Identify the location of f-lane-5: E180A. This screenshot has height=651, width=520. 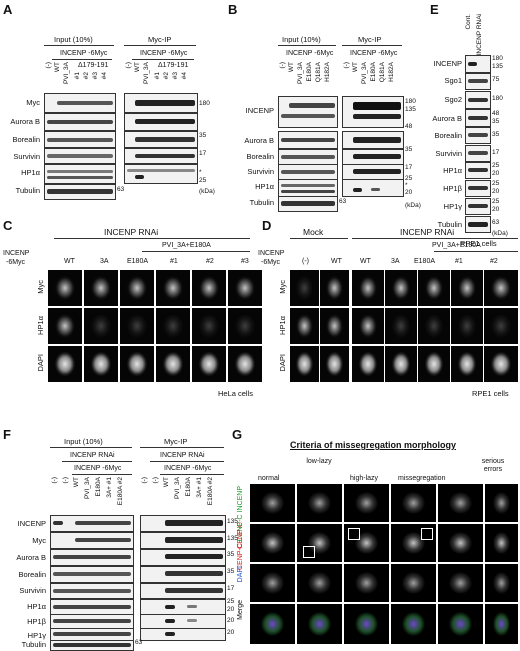
(98, 487).